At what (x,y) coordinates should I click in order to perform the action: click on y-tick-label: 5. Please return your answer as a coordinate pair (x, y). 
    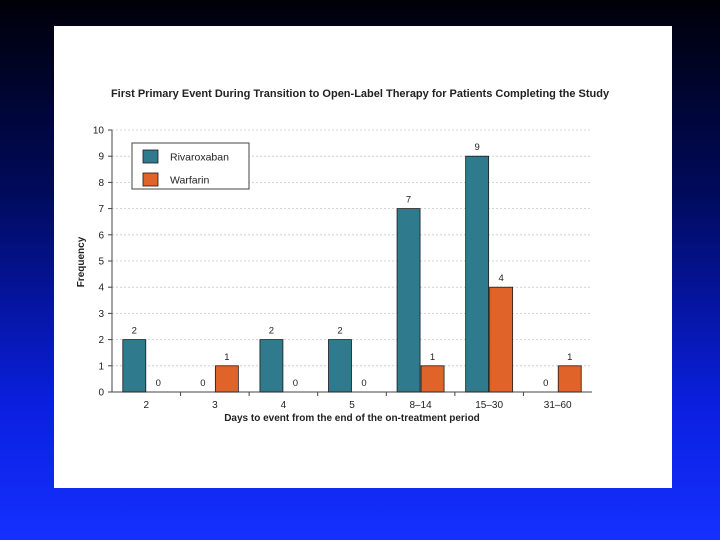
    Looking at the image, I should click on (101, 262).